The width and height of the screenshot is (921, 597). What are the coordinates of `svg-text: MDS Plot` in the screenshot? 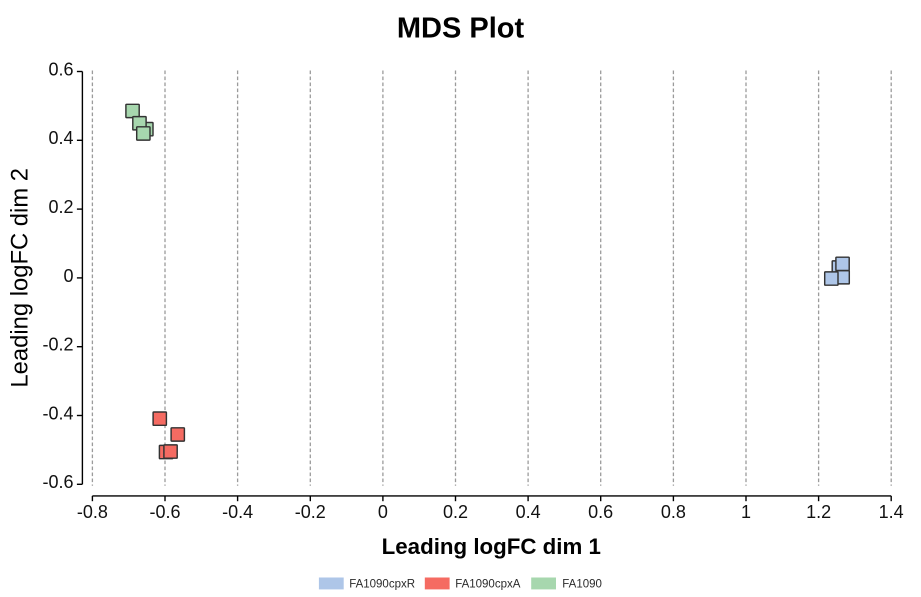 It's located at (461, 29).